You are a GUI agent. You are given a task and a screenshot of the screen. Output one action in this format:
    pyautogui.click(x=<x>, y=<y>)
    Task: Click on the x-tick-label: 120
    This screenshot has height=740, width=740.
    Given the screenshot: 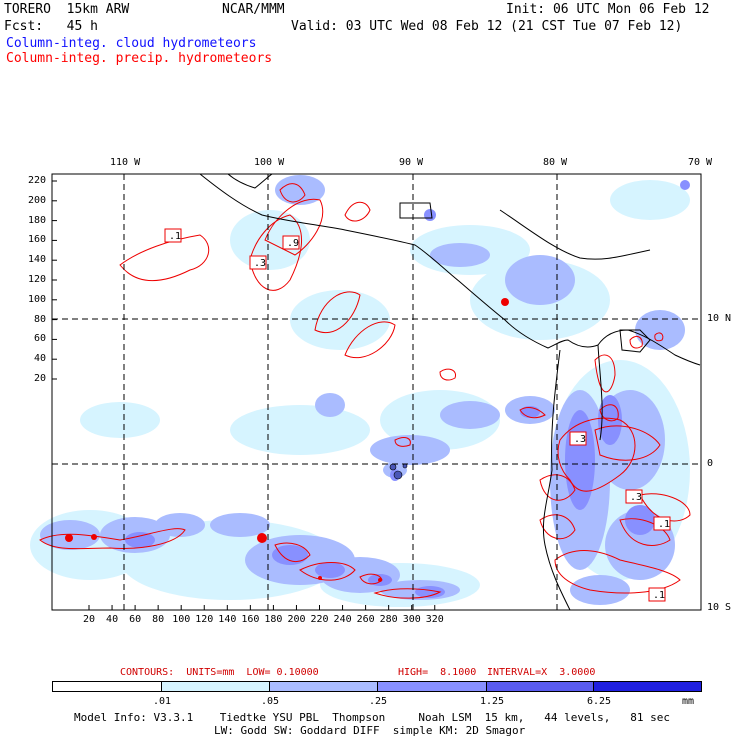 What is the action you would take?
    pyautogui.click(x=204, y=619)
    